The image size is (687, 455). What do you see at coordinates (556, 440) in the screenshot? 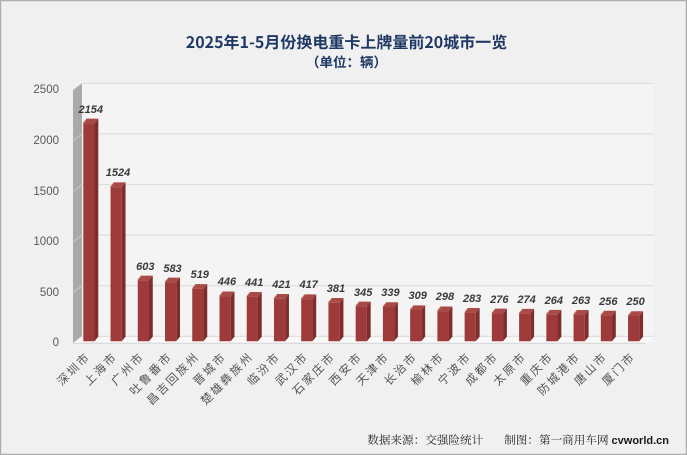
I see `credit-label: 制图：第一商用车网` at bounding box center [556, 440].